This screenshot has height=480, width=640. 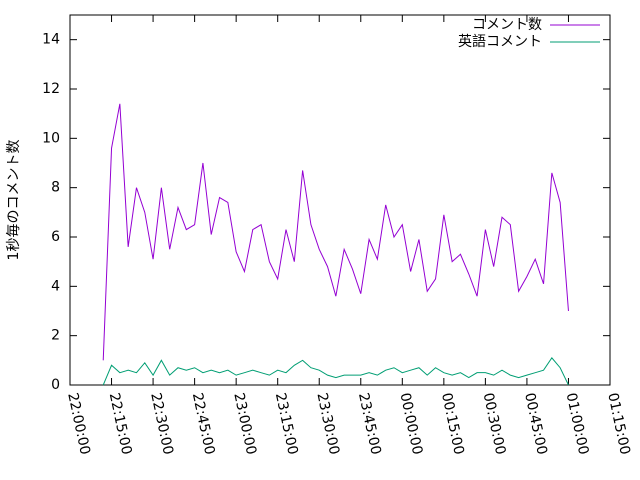 What do you see at coordinates (369, 423) in the screenshot?
I see `x-tick-label: 23:45:00` at bounding box center [369, 423].